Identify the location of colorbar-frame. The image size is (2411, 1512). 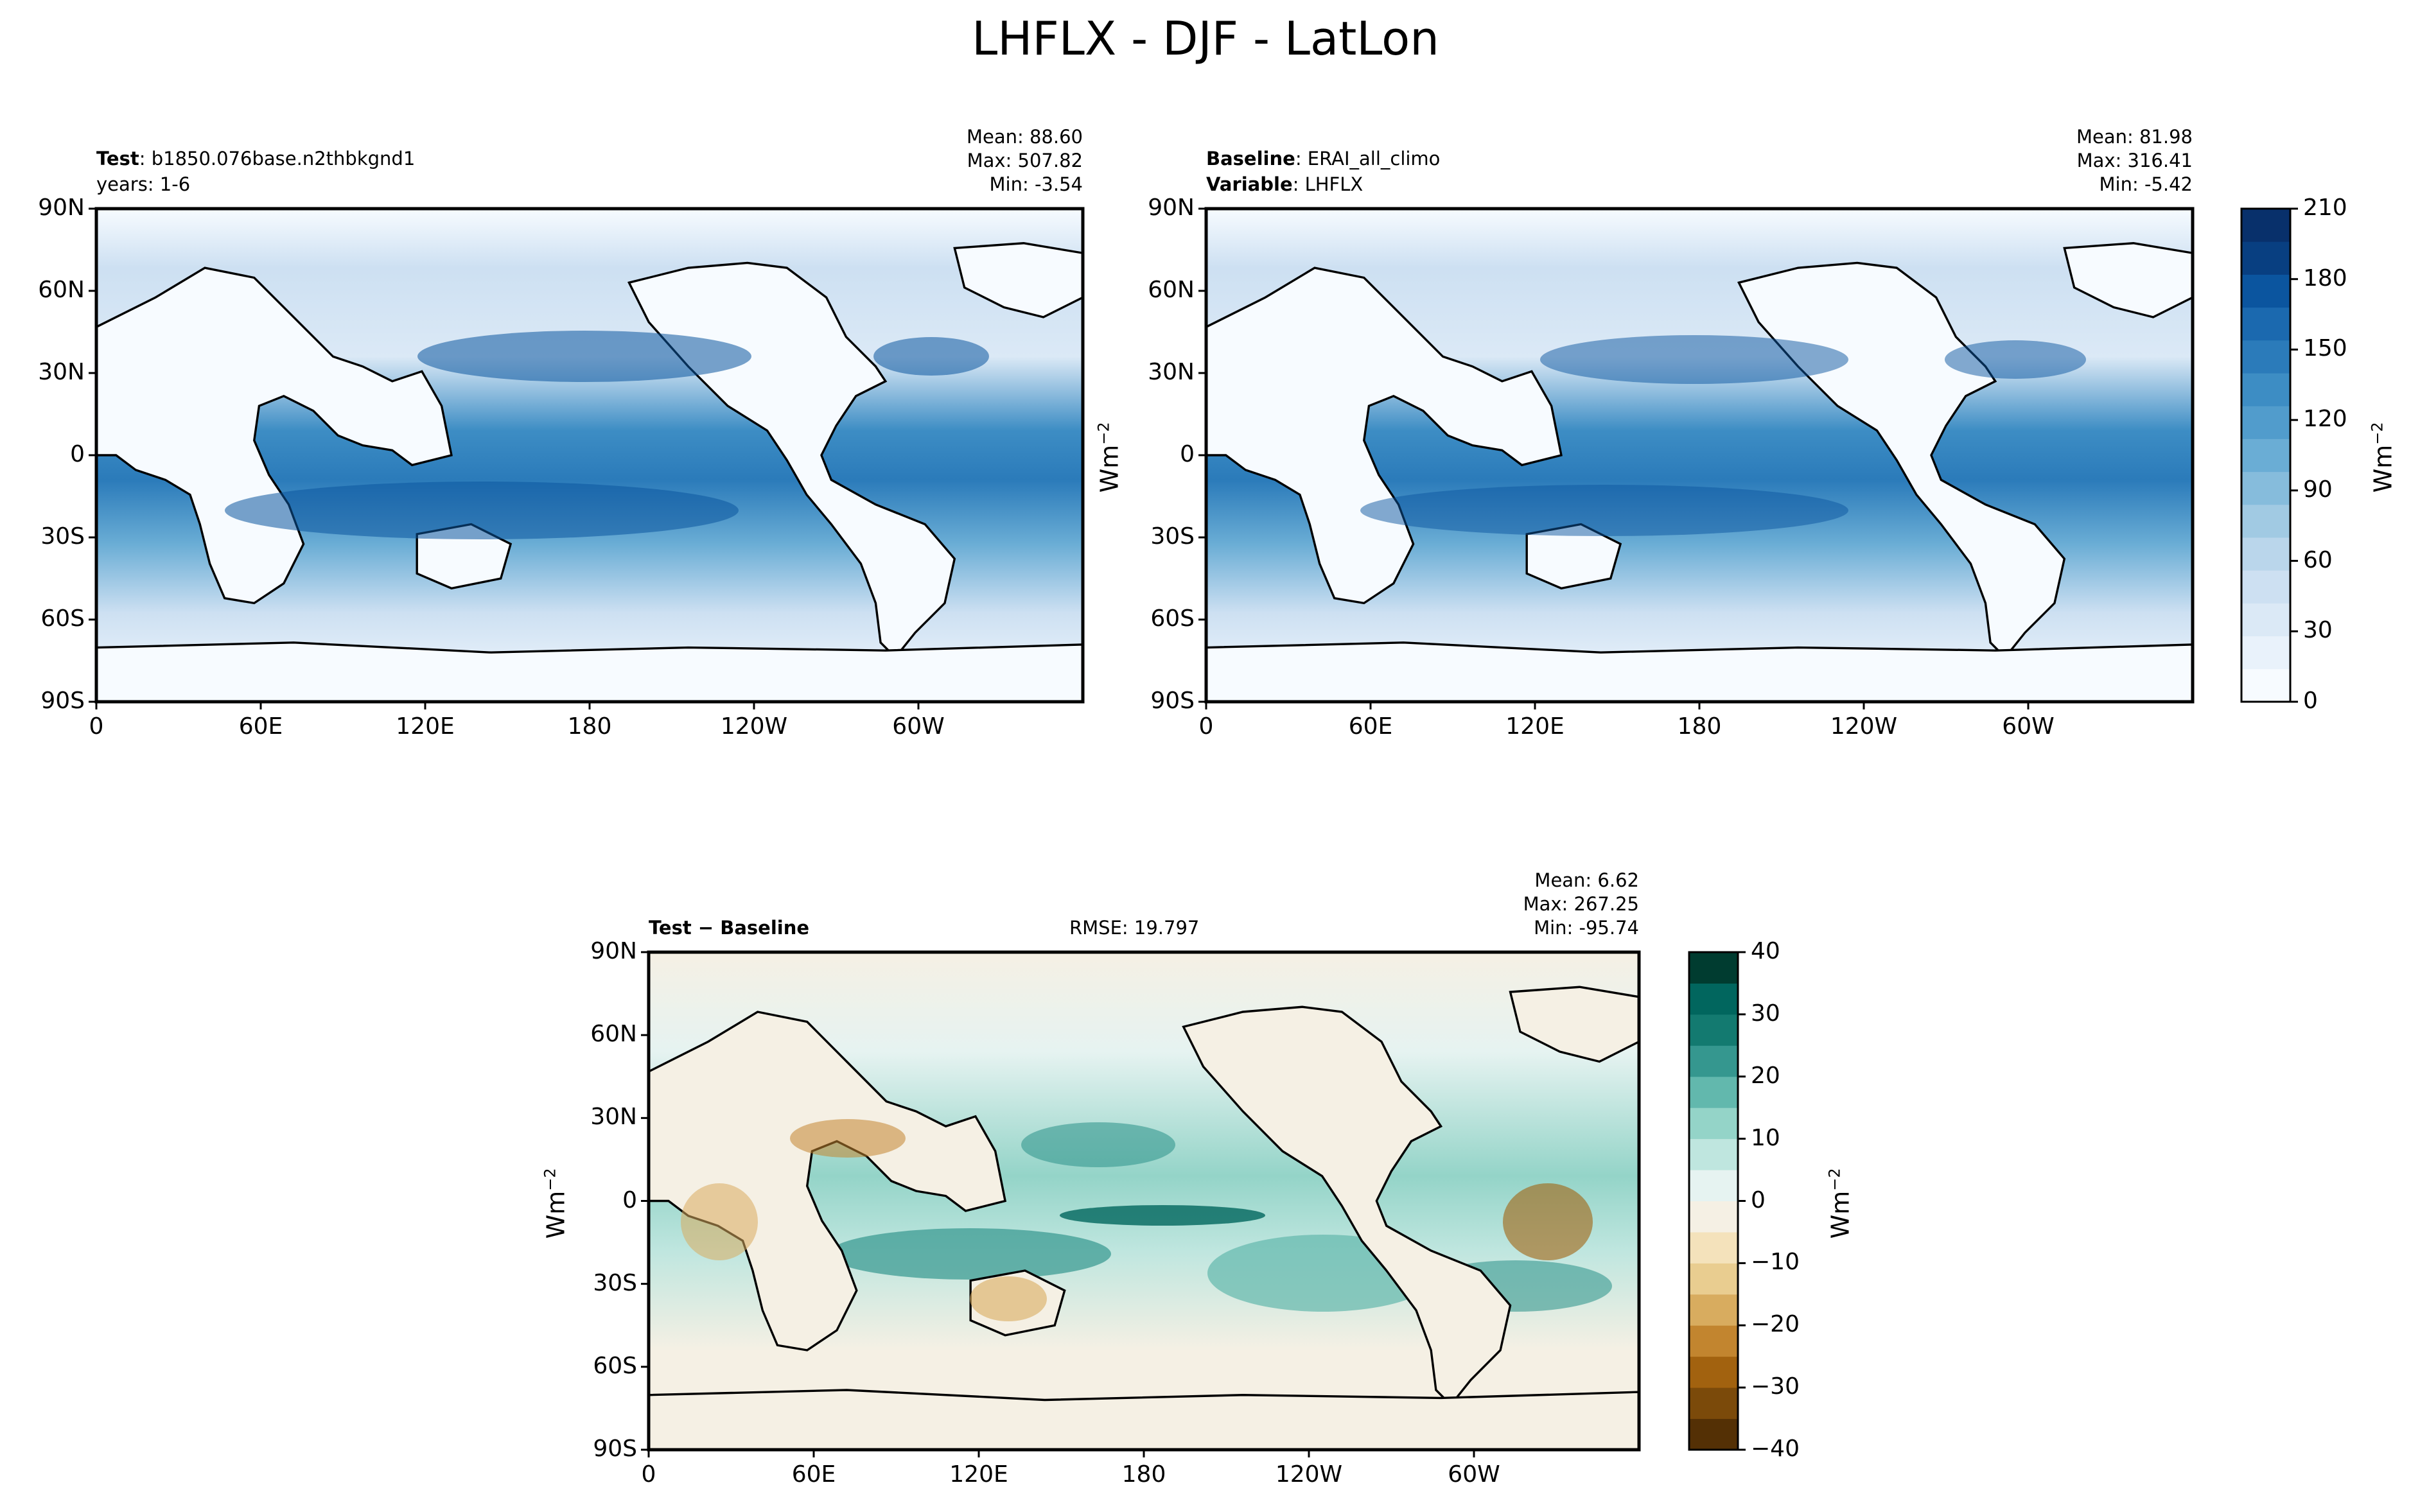
(2266, 455).